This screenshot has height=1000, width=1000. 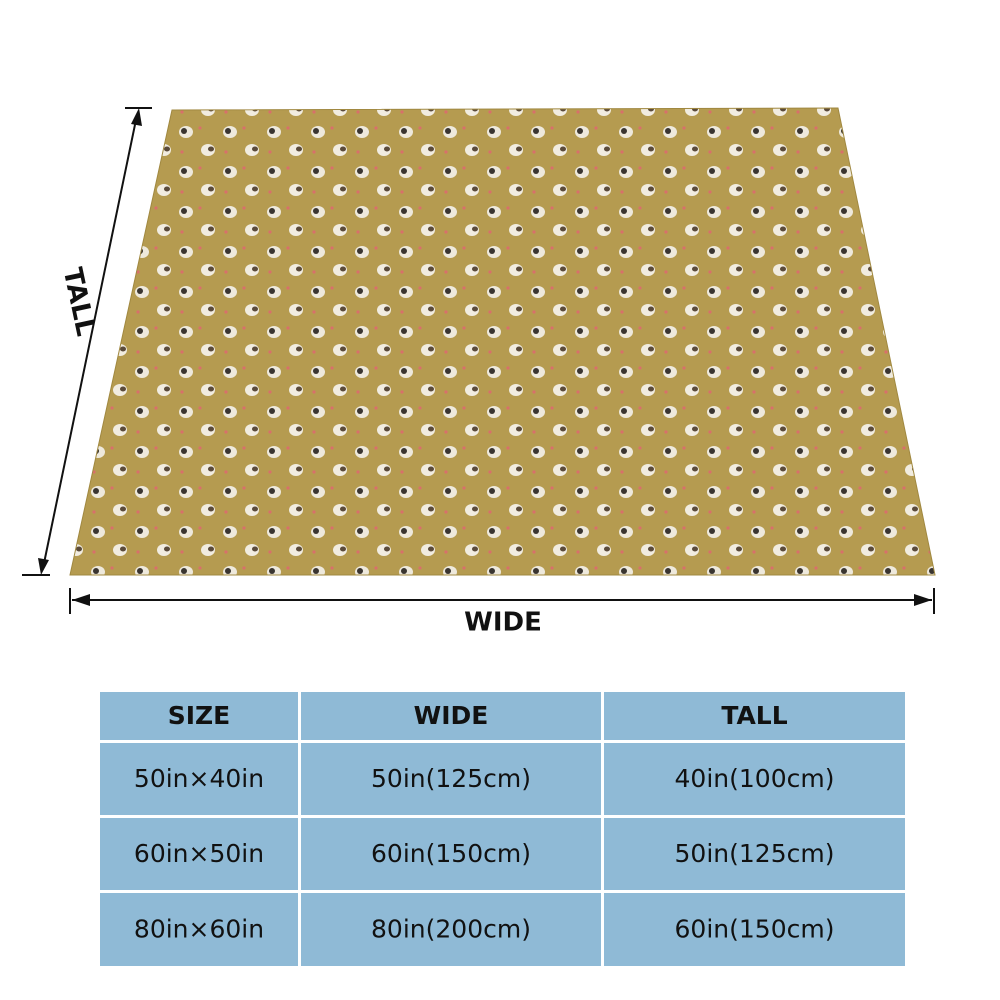 I want to click on wide-label: WIDE, so click(x=503, y=623).